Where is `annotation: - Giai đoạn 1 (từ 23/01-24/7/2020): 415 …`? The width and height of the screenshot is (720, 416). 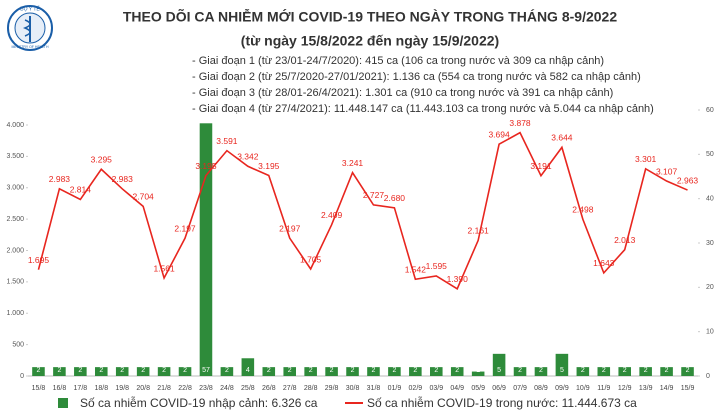
annotation: - Giai đoạn 1 (từ 23/01-24/7/2020): 415 … is located at coordinates (398, 61).